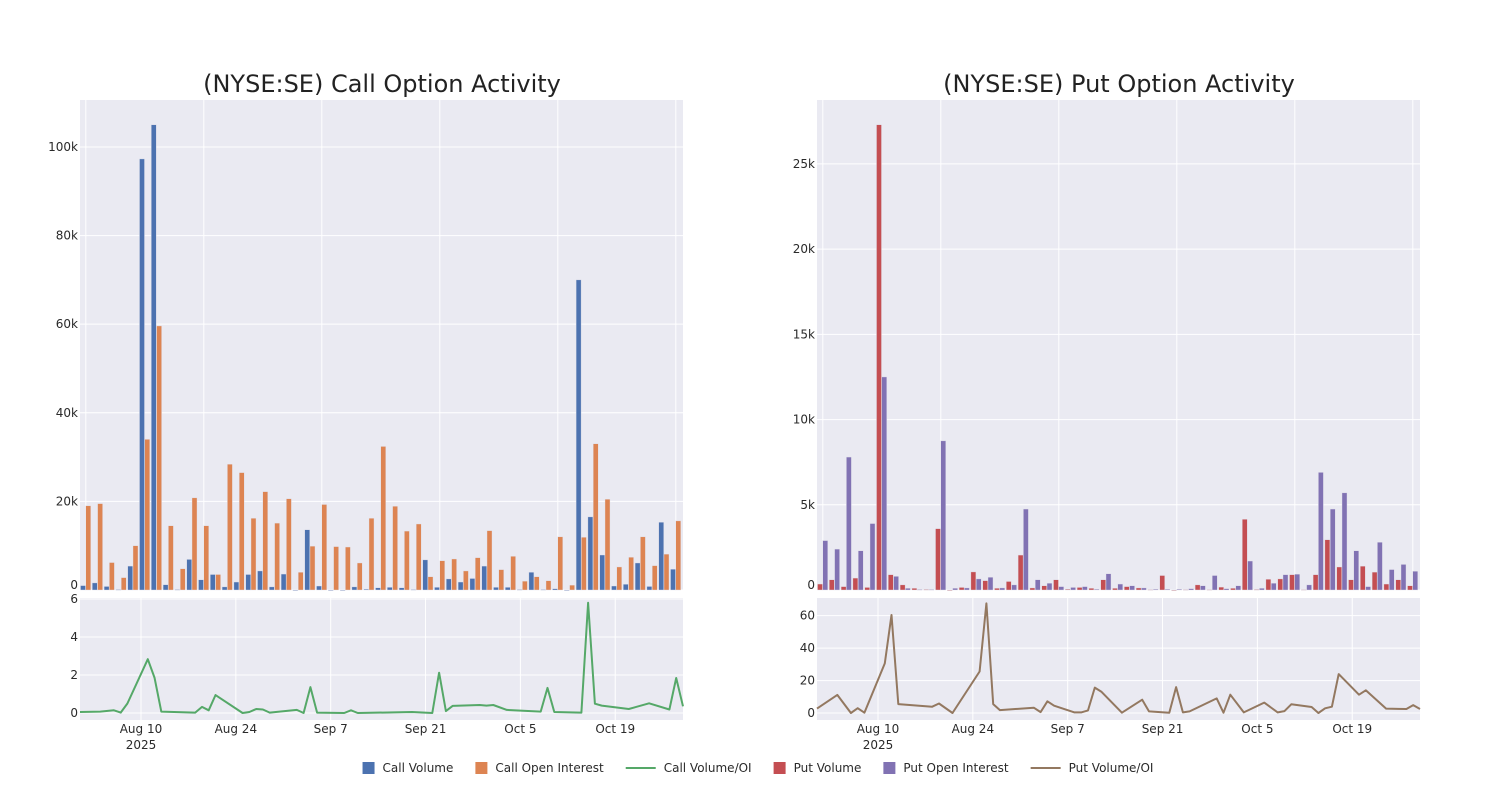 The height and width of the screenshot is (800, 1500). Describe the element at coordinates (67, 501) in the screenshot. I see `call-bar-y-tick-label: 20k` at that location.